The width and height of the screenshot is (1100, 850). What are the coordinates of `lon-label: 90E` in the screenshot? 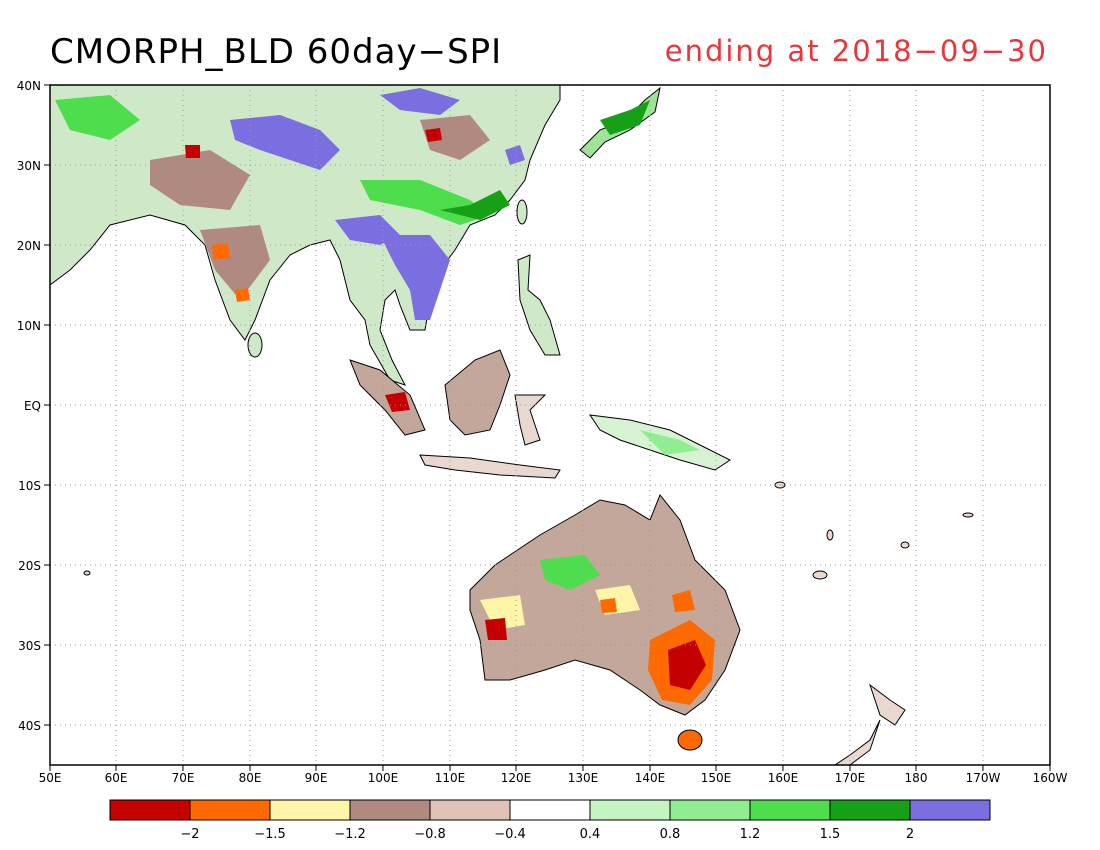 It's located at (316, 778).